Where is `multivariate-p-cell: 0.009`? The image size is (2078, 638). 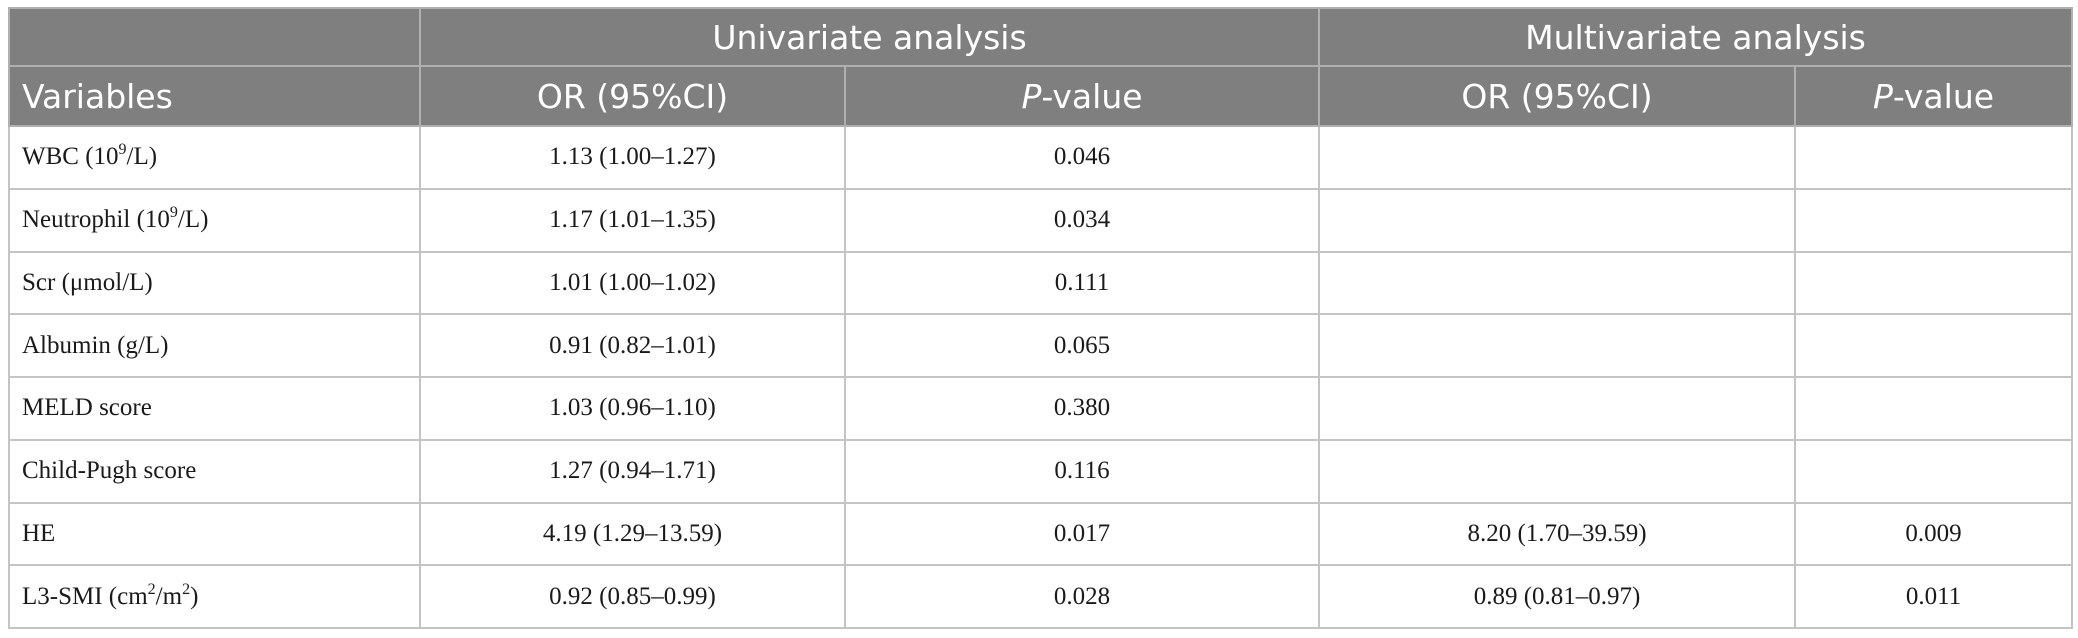 multivariate-p-cell: 0.009 is located at coordinates (1934, 534).